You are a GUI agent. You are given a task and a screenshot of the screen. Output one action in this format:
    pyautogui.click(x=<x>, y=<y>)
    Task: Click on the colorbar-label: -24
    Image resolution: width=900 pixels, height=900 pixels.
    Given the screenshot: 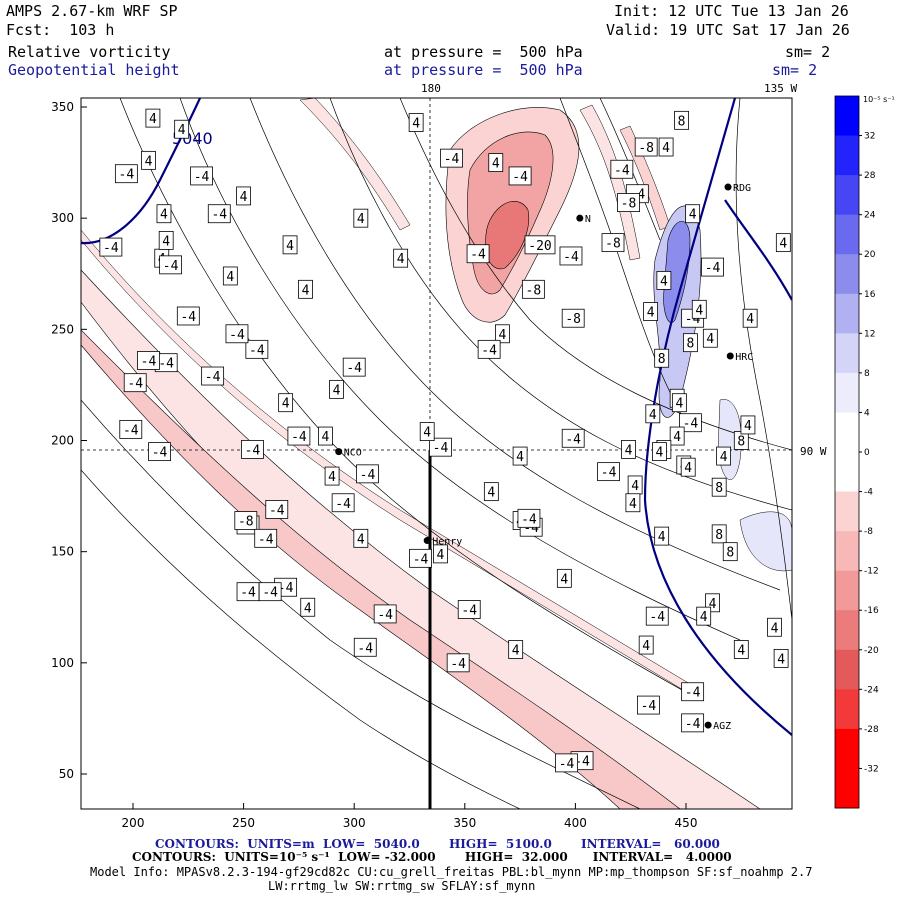 What is the action you would take?
    pyautogui.click(x=871, y=690)
    